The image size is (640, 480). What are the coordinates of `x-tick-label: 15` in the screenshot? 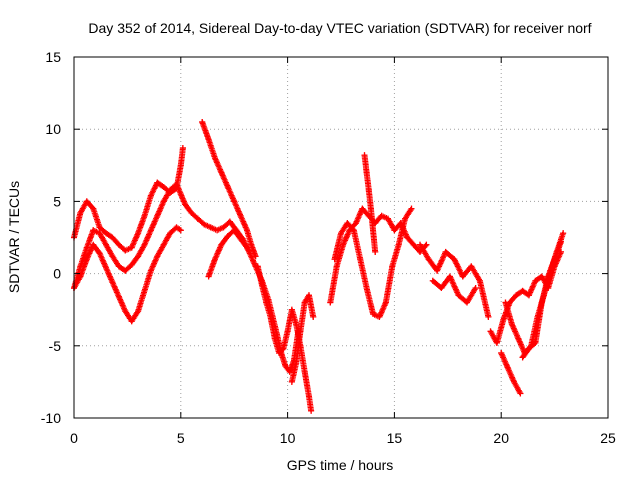 It's located at (395, 438).